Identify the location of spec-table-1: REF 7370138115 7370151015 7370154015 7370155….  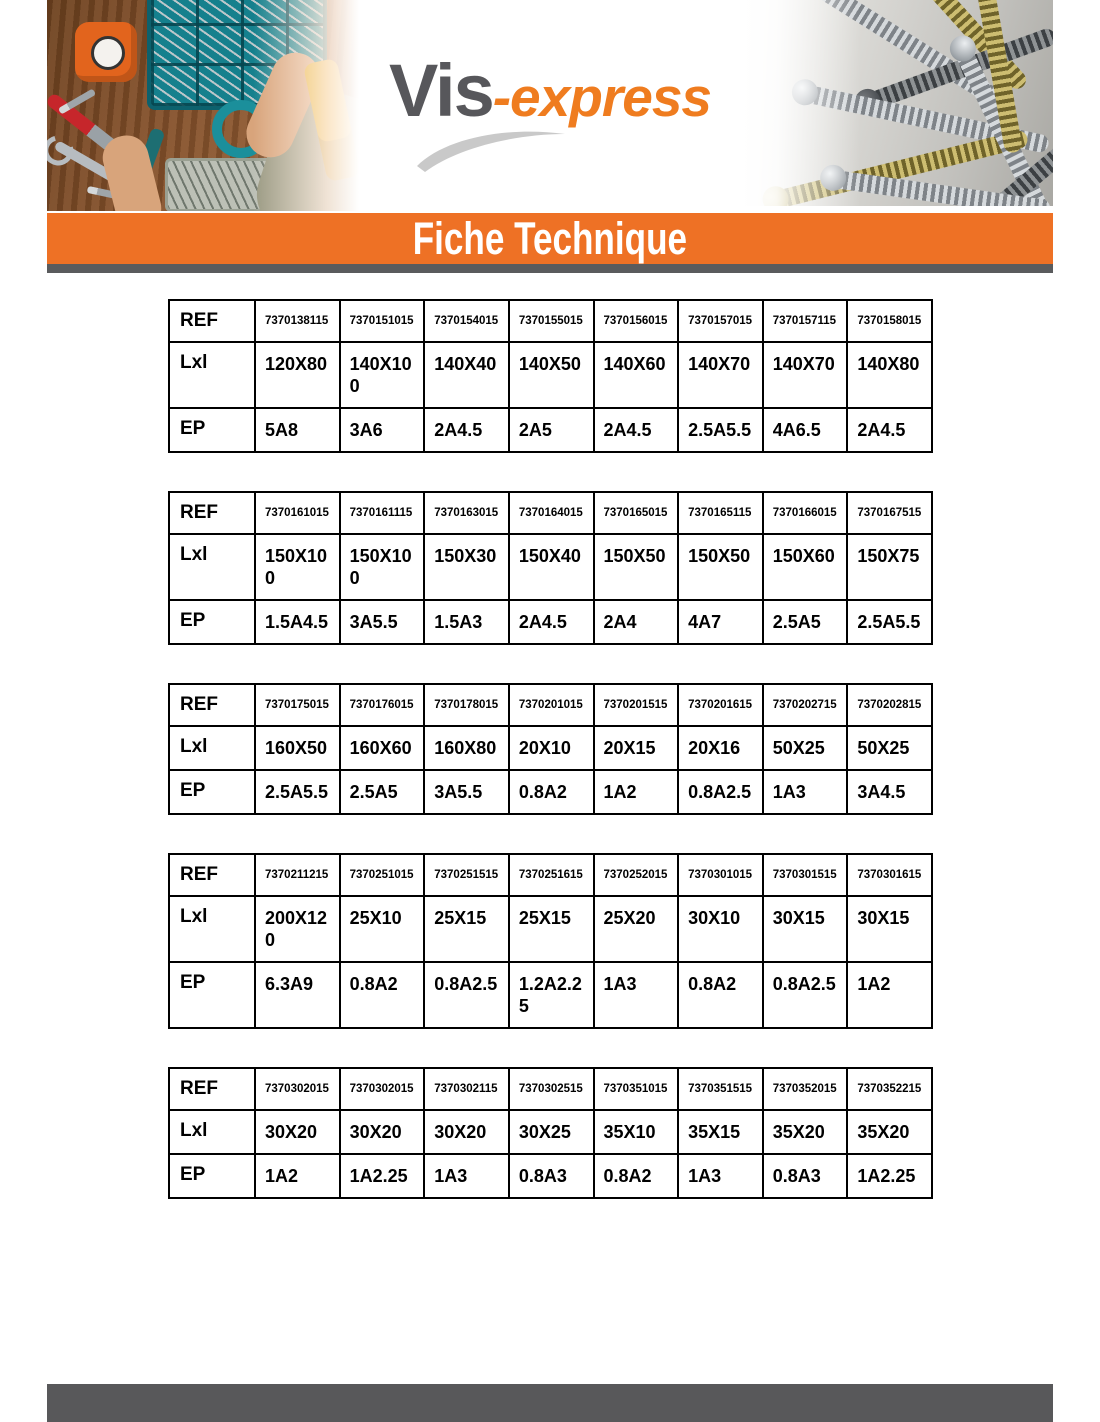
(550, 376).